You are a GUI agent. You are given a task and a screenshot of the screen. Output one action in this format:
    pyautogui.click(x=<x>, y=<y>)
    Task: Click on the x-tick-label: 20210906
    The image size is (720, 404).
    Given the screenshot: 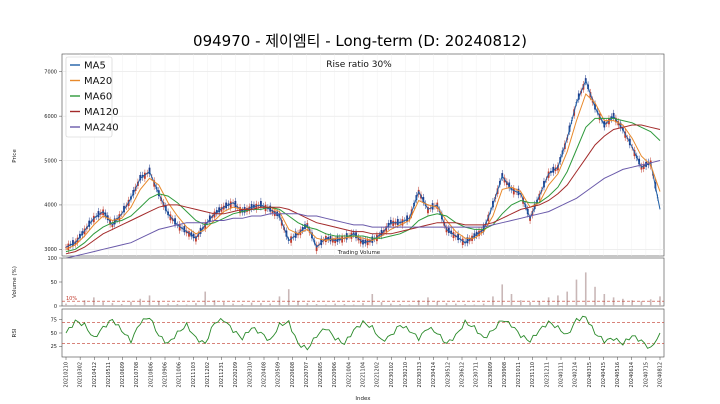 What is the action you would take?
    pyautogui.click(x=166, y=374)
    